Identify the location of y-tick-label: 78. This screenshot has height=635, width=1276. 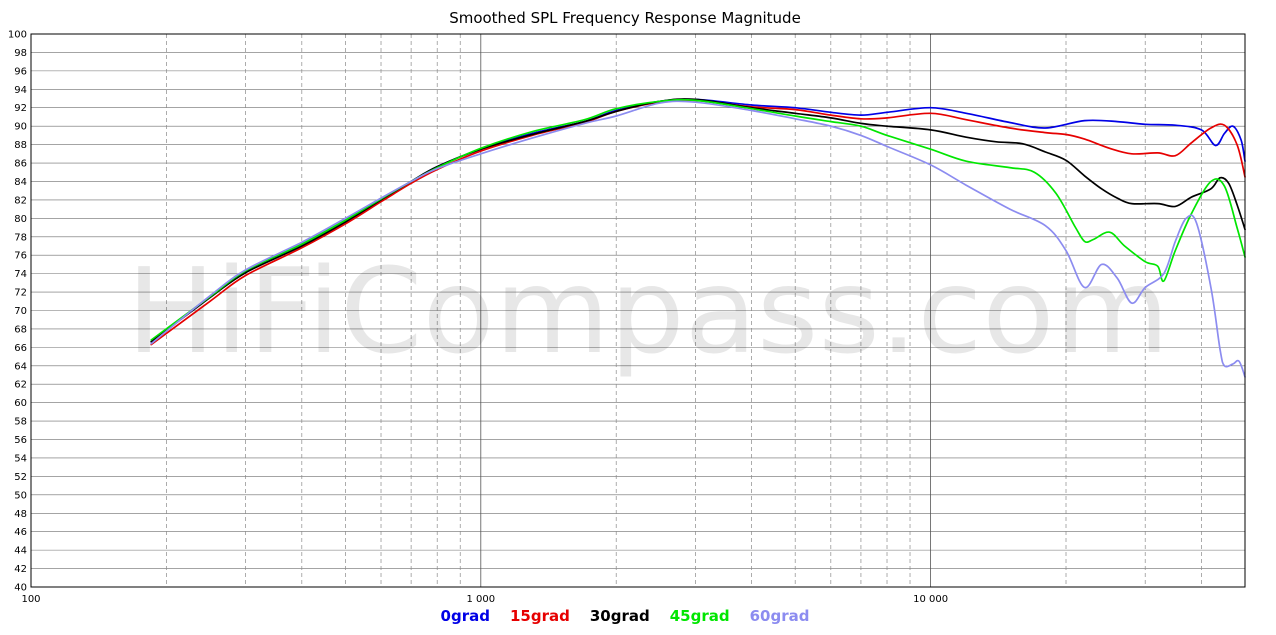
(20, 237).